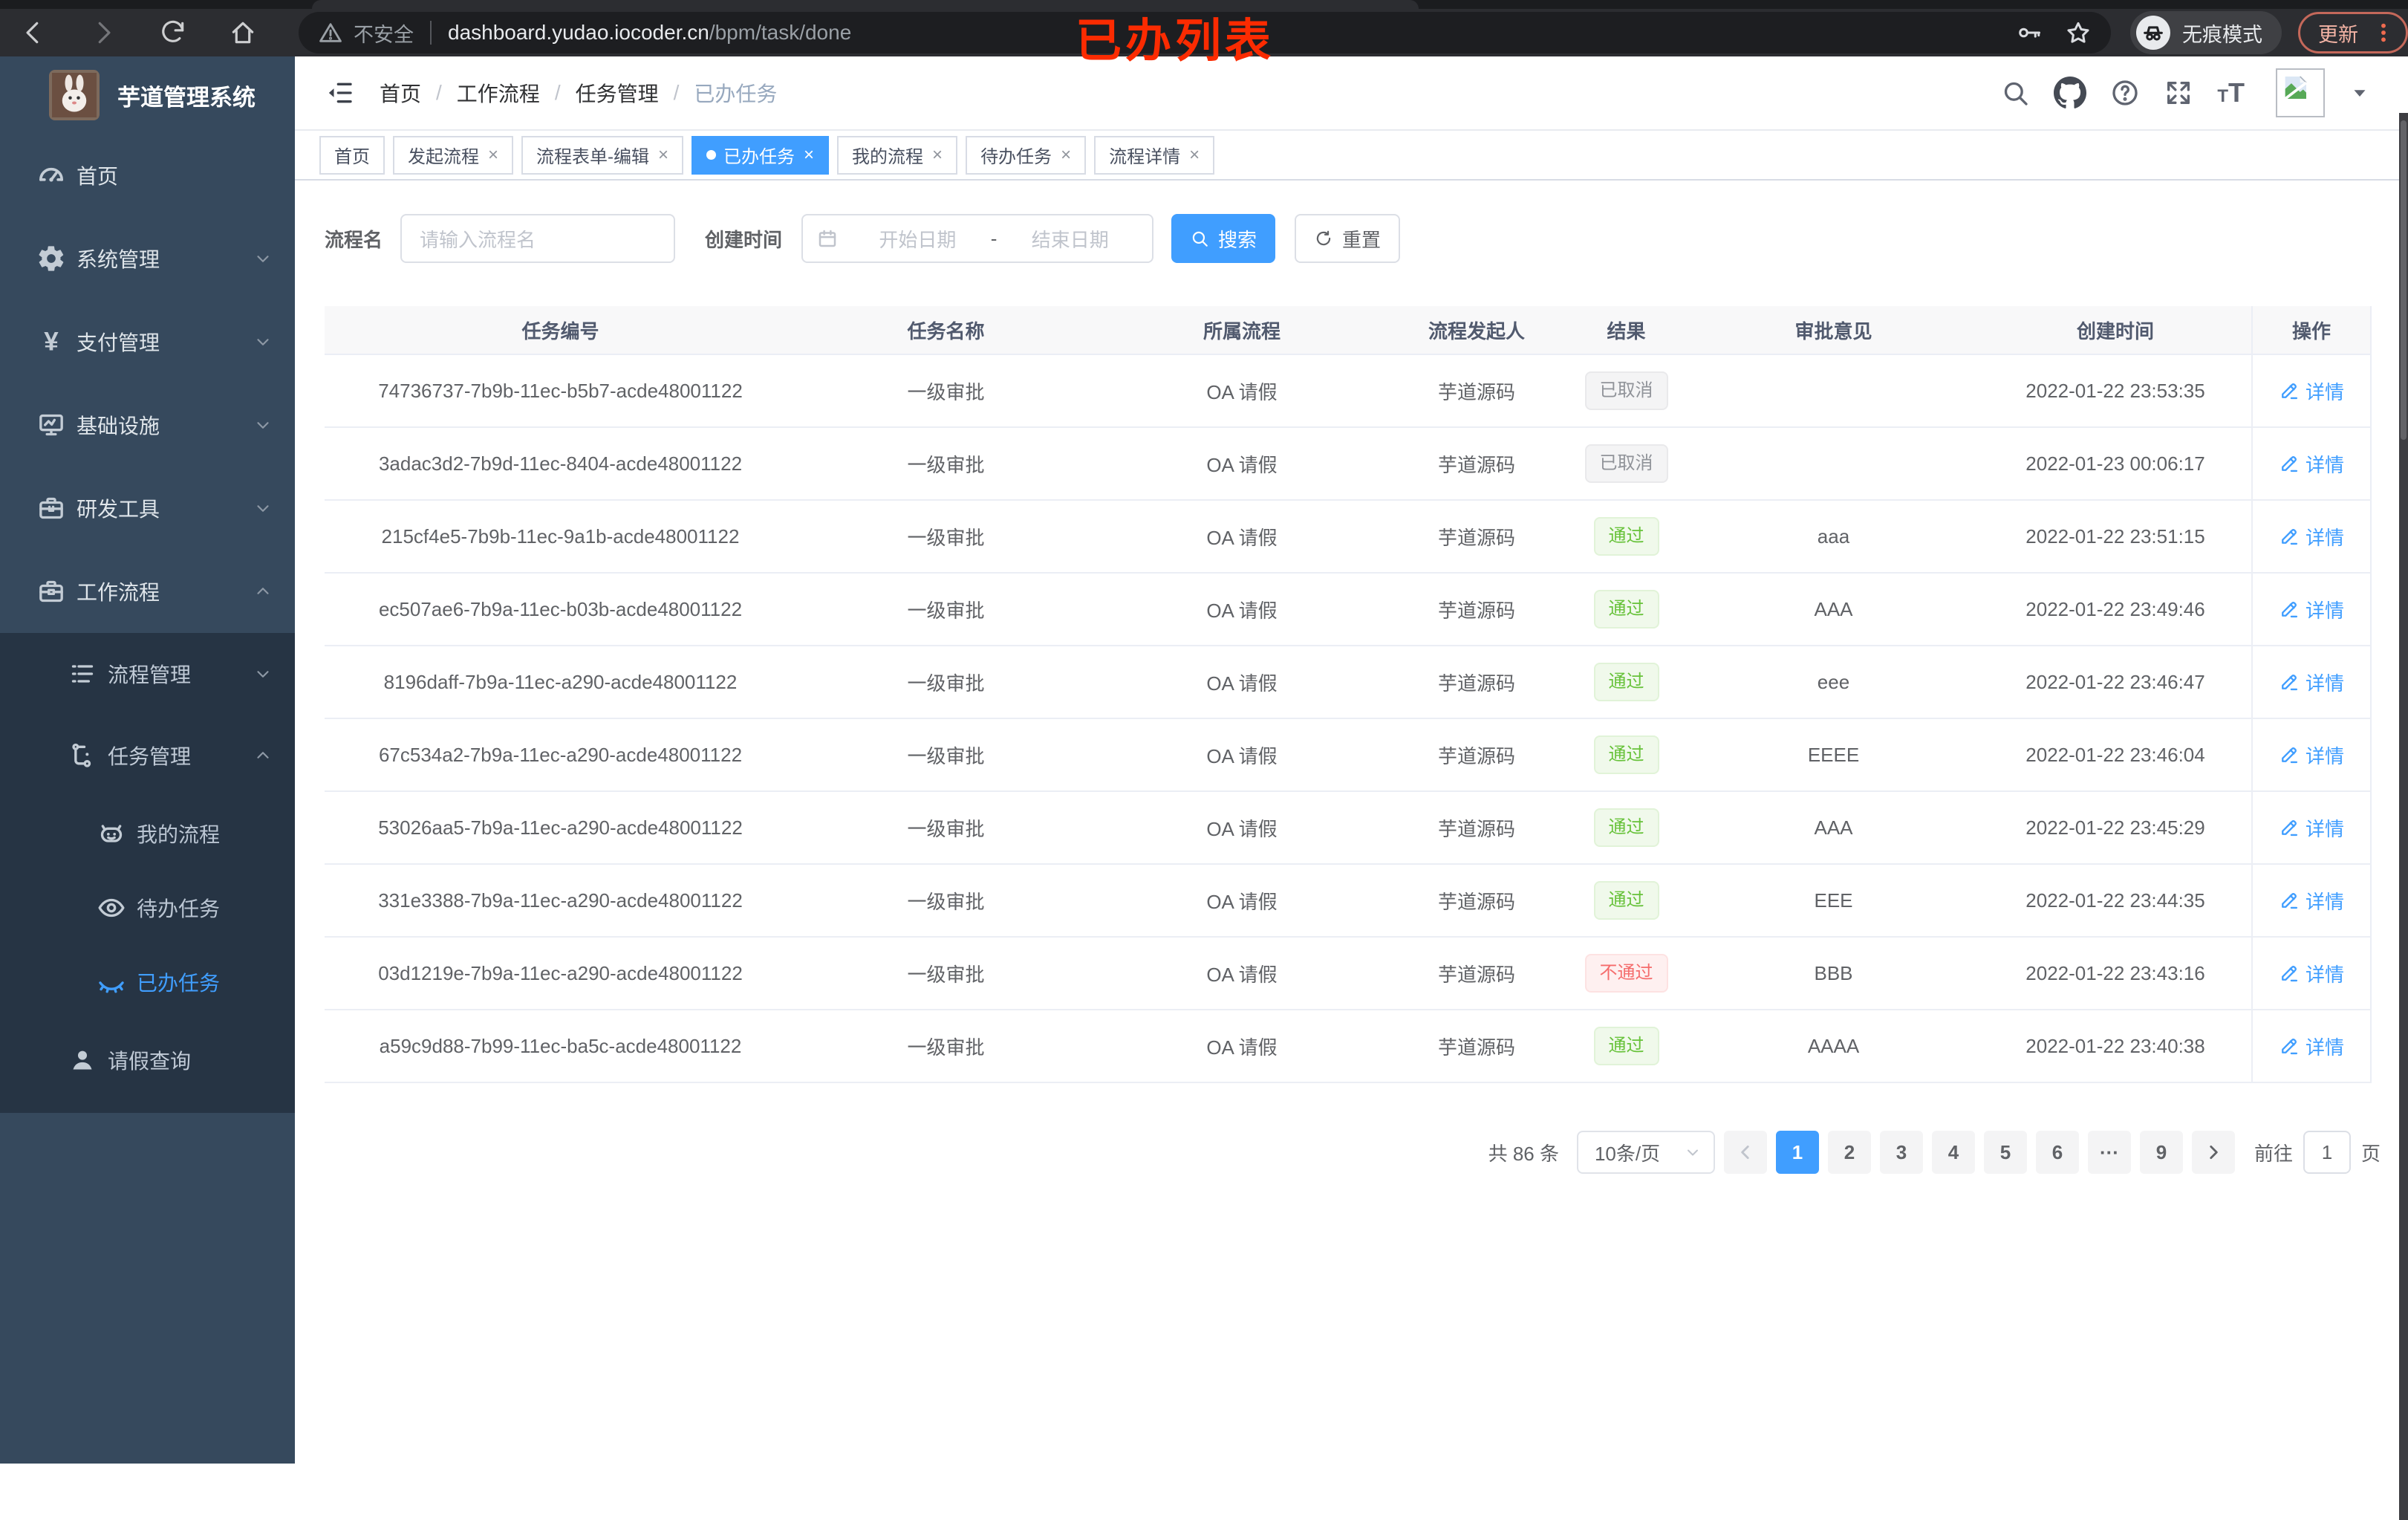 Image resolution: width=2408 pixels, height=1520 pixels. I want to click on sidebar-item-payment: ¥ 支付管理, so click(147, 341).